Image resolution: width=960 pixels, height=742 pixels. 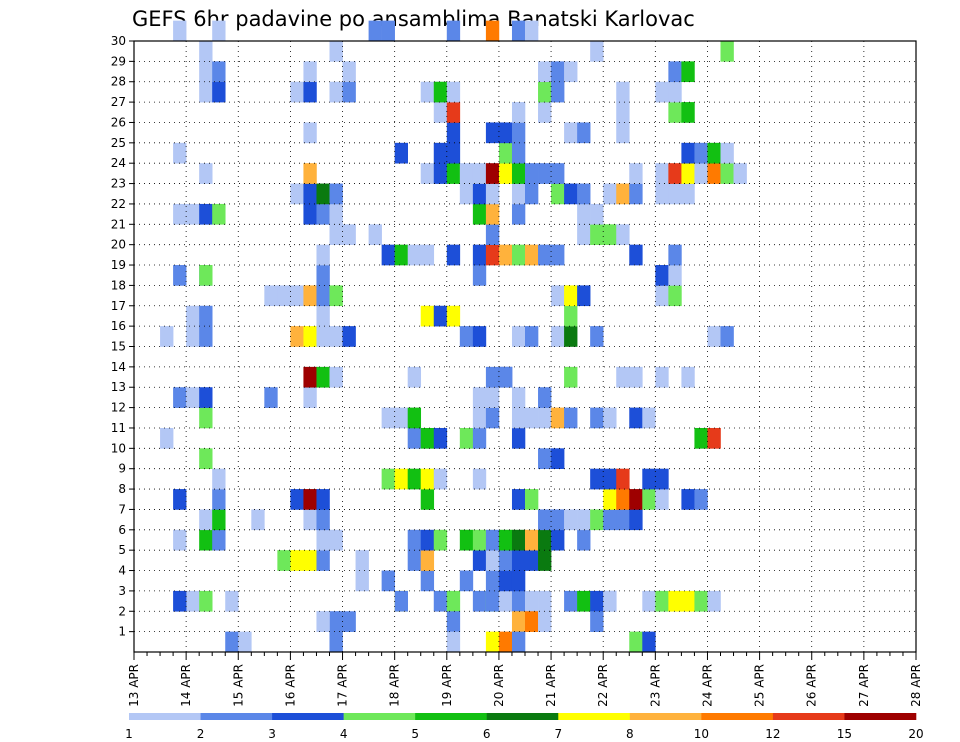 I want to click on y-tick-label: 18, so click(x=118, y=285).